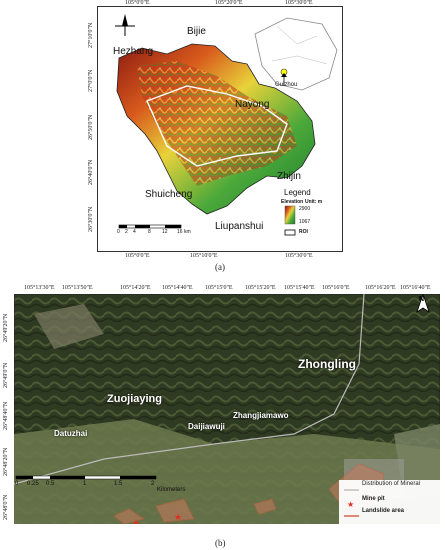 The height and width of the screenshot is (550, 445). I want to click on b-lat-3: 26°48'20"N, so click(6, 461).